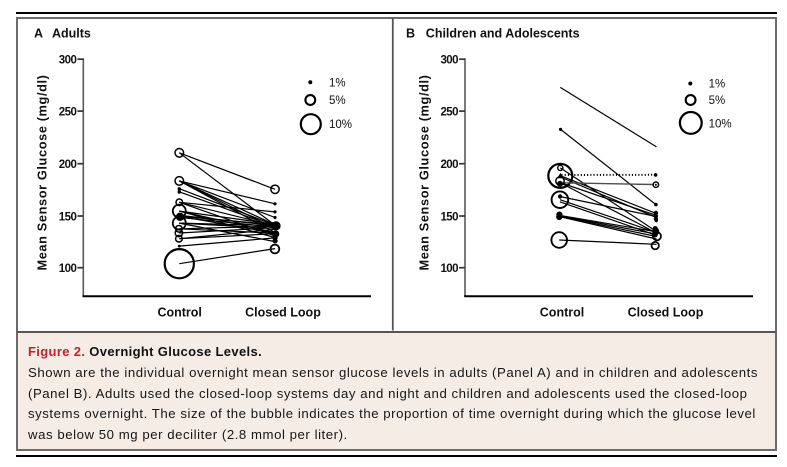 The height and width of the screenshot is (467, 787). Describe the element at coordinates (71, 34) in the screenshot. I see `svg-text: Adults` at that location.